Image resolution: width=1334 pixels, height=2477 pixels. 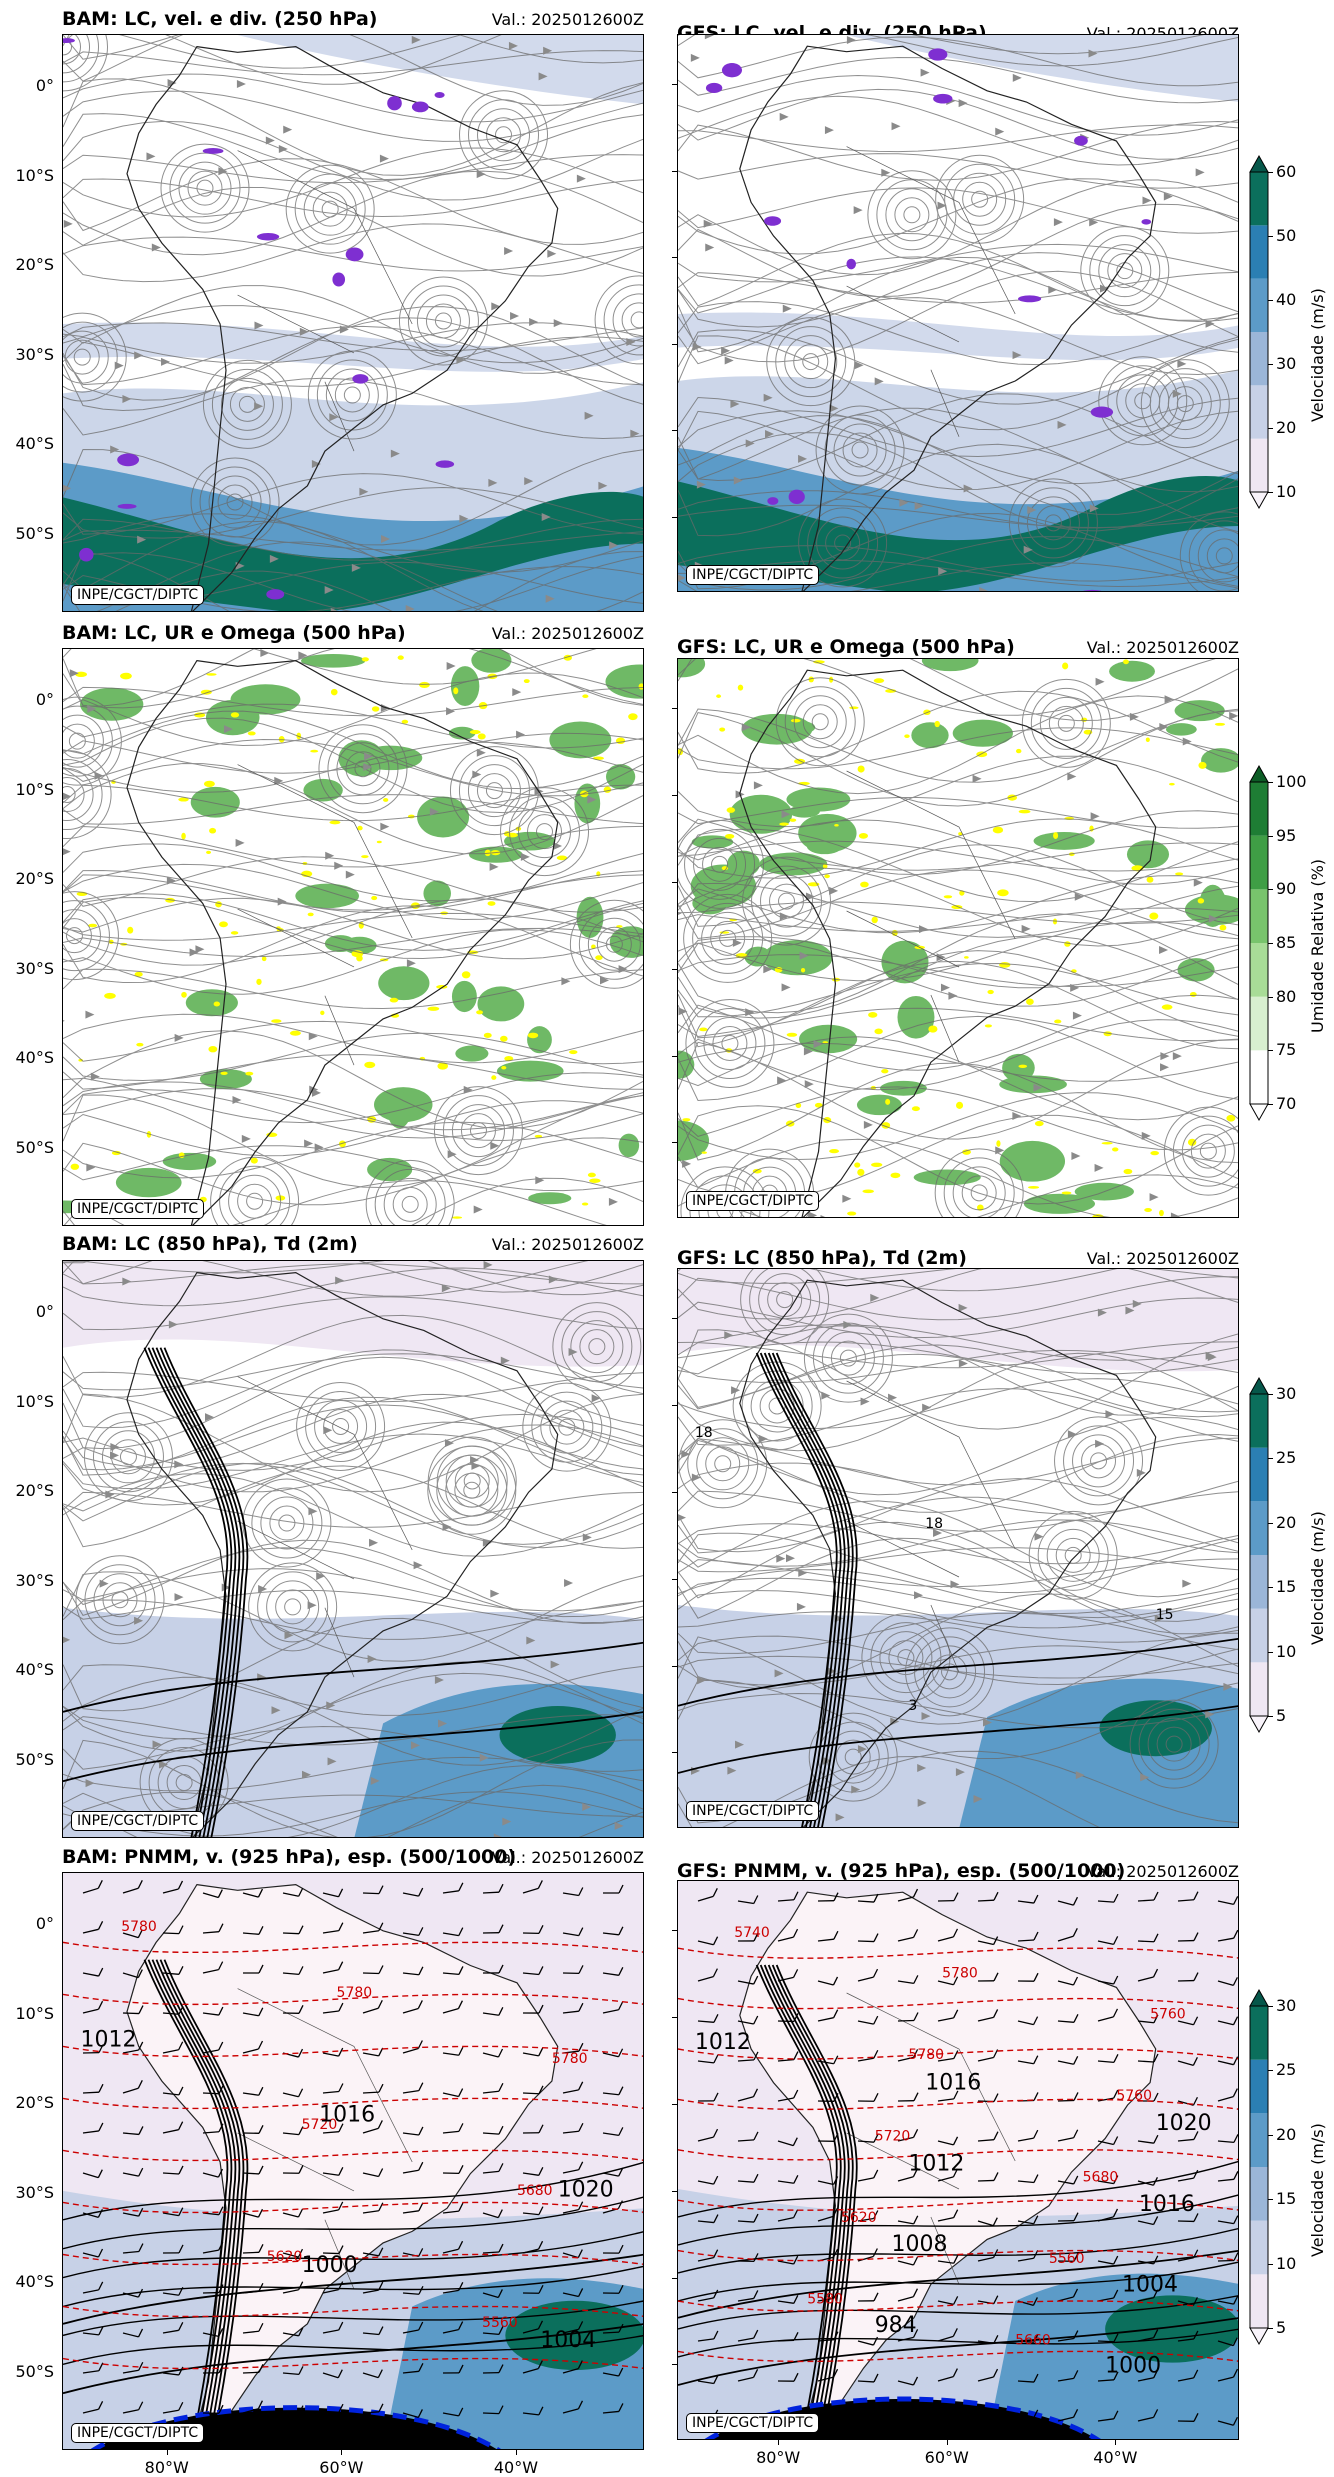 I want to click on thickness-label: 5720, so click(x=893, y=2137).